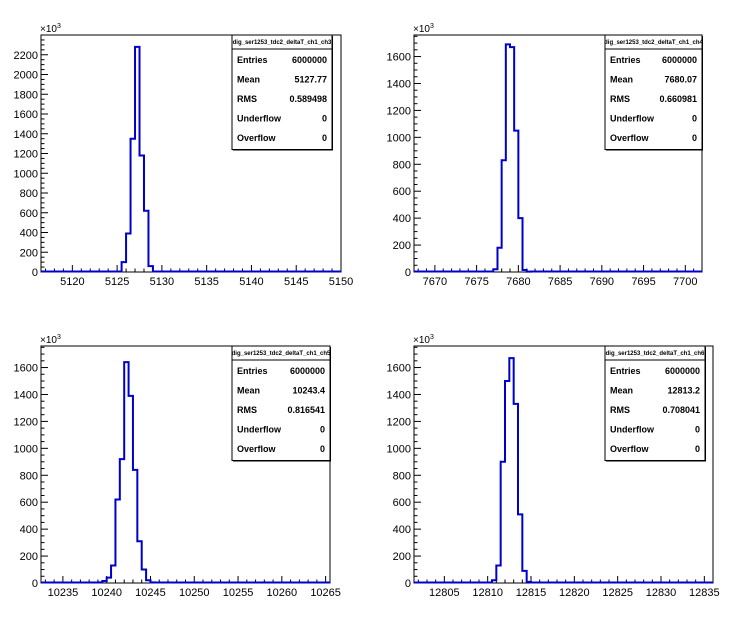  Describe the element at coordinates (162, 282) in the screenshot. I see `x-tick-label: 5130` at that location.